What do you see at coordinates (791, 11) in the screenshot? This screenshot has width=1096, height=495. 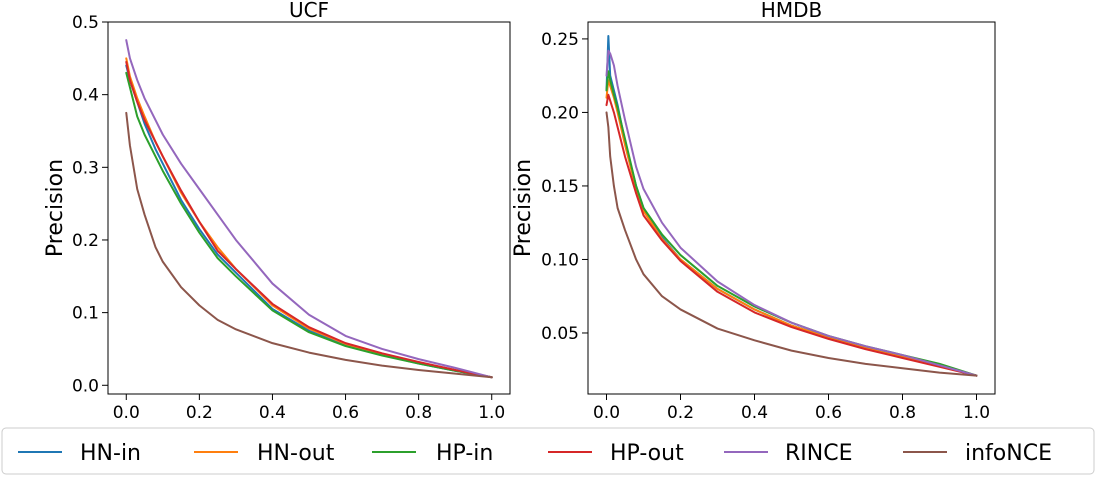 I see `hmdb-chart-title: HMDB` at bounding box center [791, 11].